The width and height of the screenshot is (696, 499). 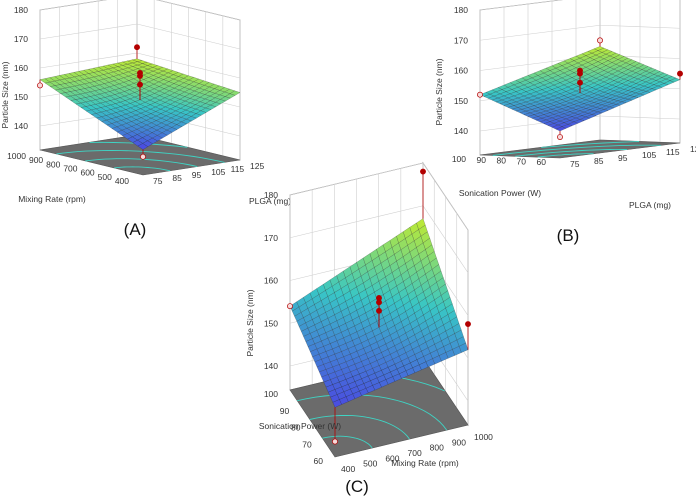 I want to click on x-tick-label: 1000, so click(x=483, y=437).